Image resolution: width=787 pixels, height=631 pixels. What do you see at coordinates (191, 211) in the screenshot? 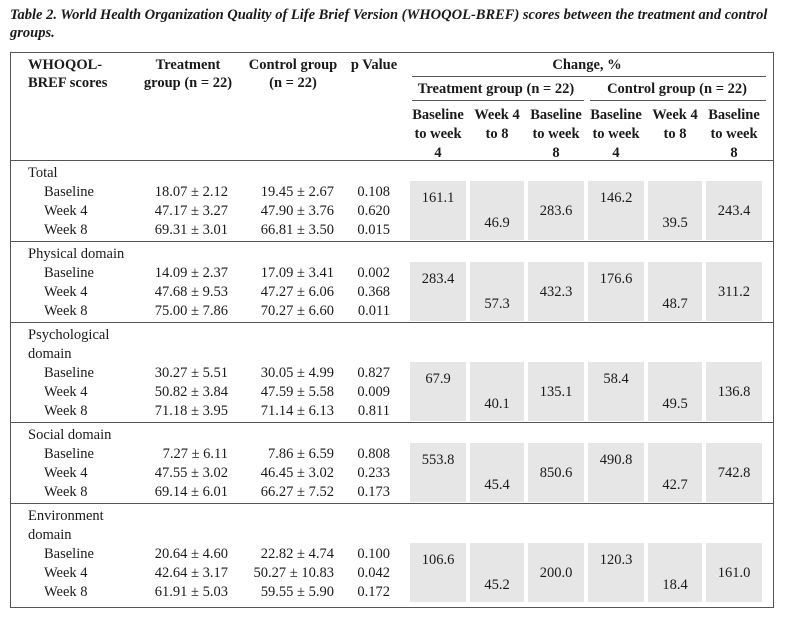
I see `treatment-value: 47.17 ± 3.27` at bounding box center [191, 211].